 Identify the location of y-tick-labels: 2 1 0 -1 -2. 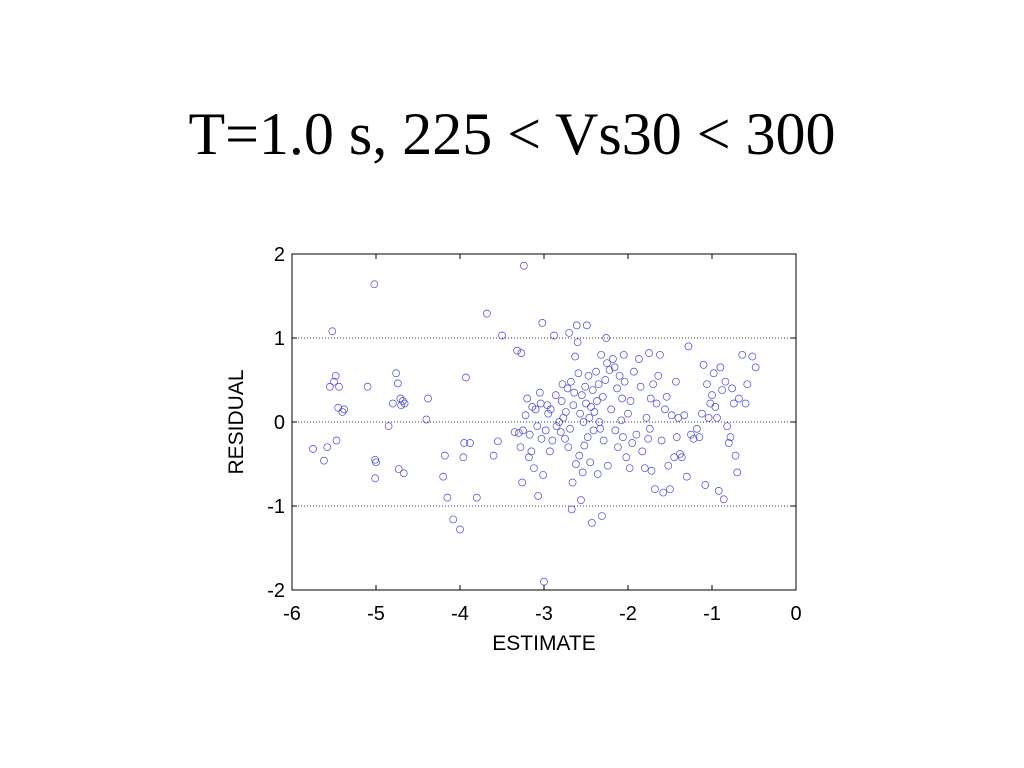
(276, 423).